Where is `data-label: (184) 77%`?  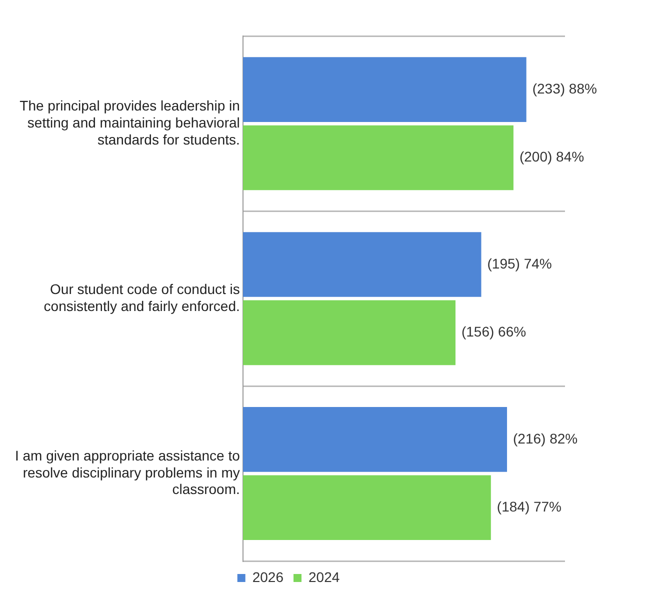
data-label: (184) 77% is located at coordinates (529, 506).